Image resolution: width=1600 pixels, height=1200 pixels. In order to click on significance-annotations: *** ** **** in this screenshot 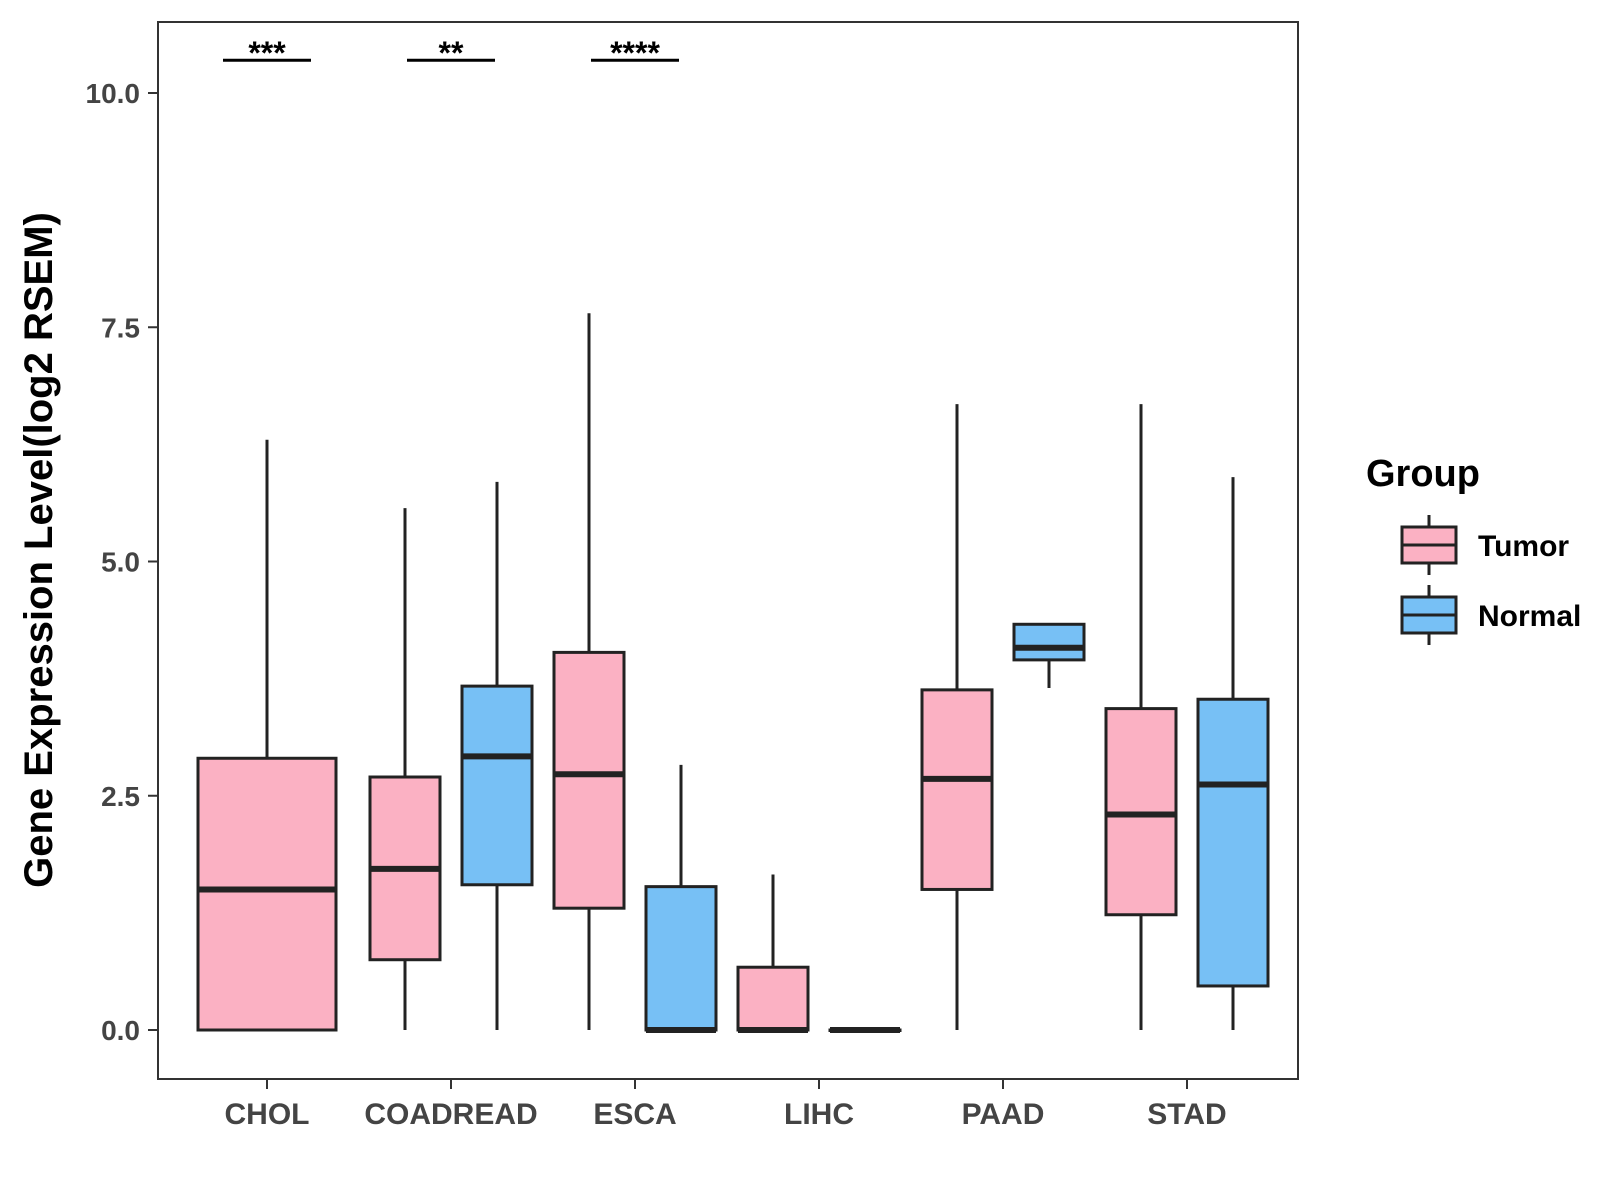, I will do `click(451, 53)`.